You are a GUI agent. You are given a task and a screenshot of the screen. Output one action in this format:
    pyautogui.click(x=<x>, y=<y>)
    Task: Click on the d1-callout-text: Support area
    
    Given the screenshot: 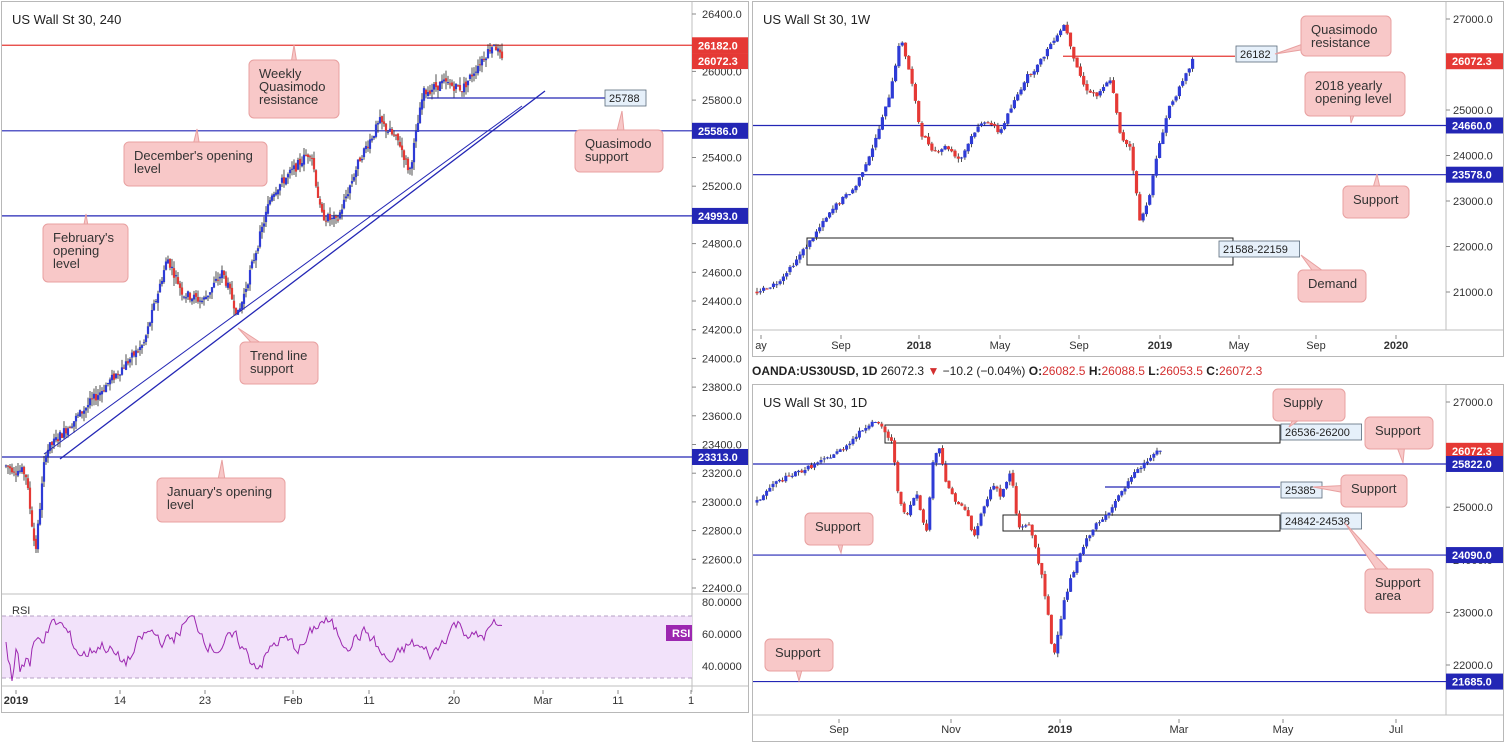 What is the action you would take?
    pyautogui.click(x=1398, y=589)
    